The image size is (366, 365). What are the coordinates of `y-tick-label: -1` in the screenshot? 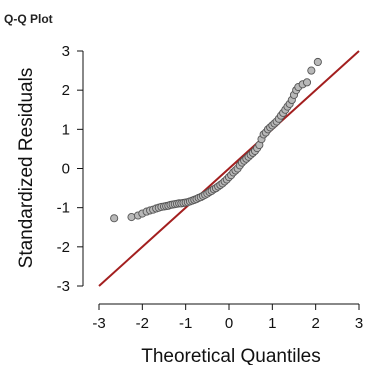 It's located at (63, 208).